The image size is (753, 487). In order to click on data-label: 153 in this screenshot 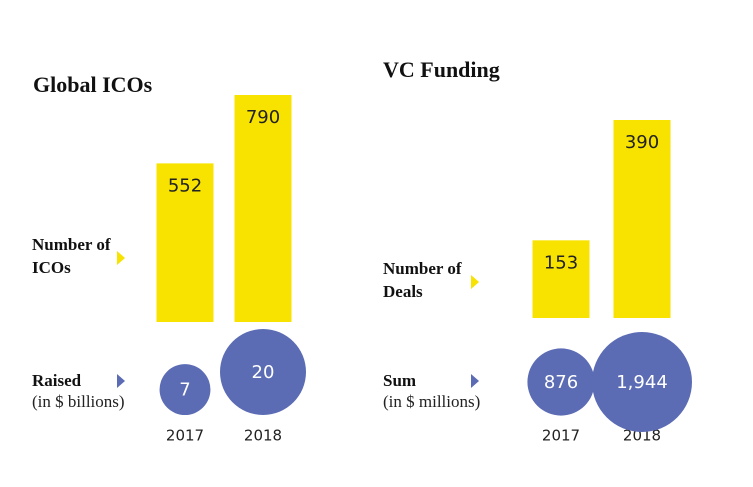, I will do `click(561, 262)`.